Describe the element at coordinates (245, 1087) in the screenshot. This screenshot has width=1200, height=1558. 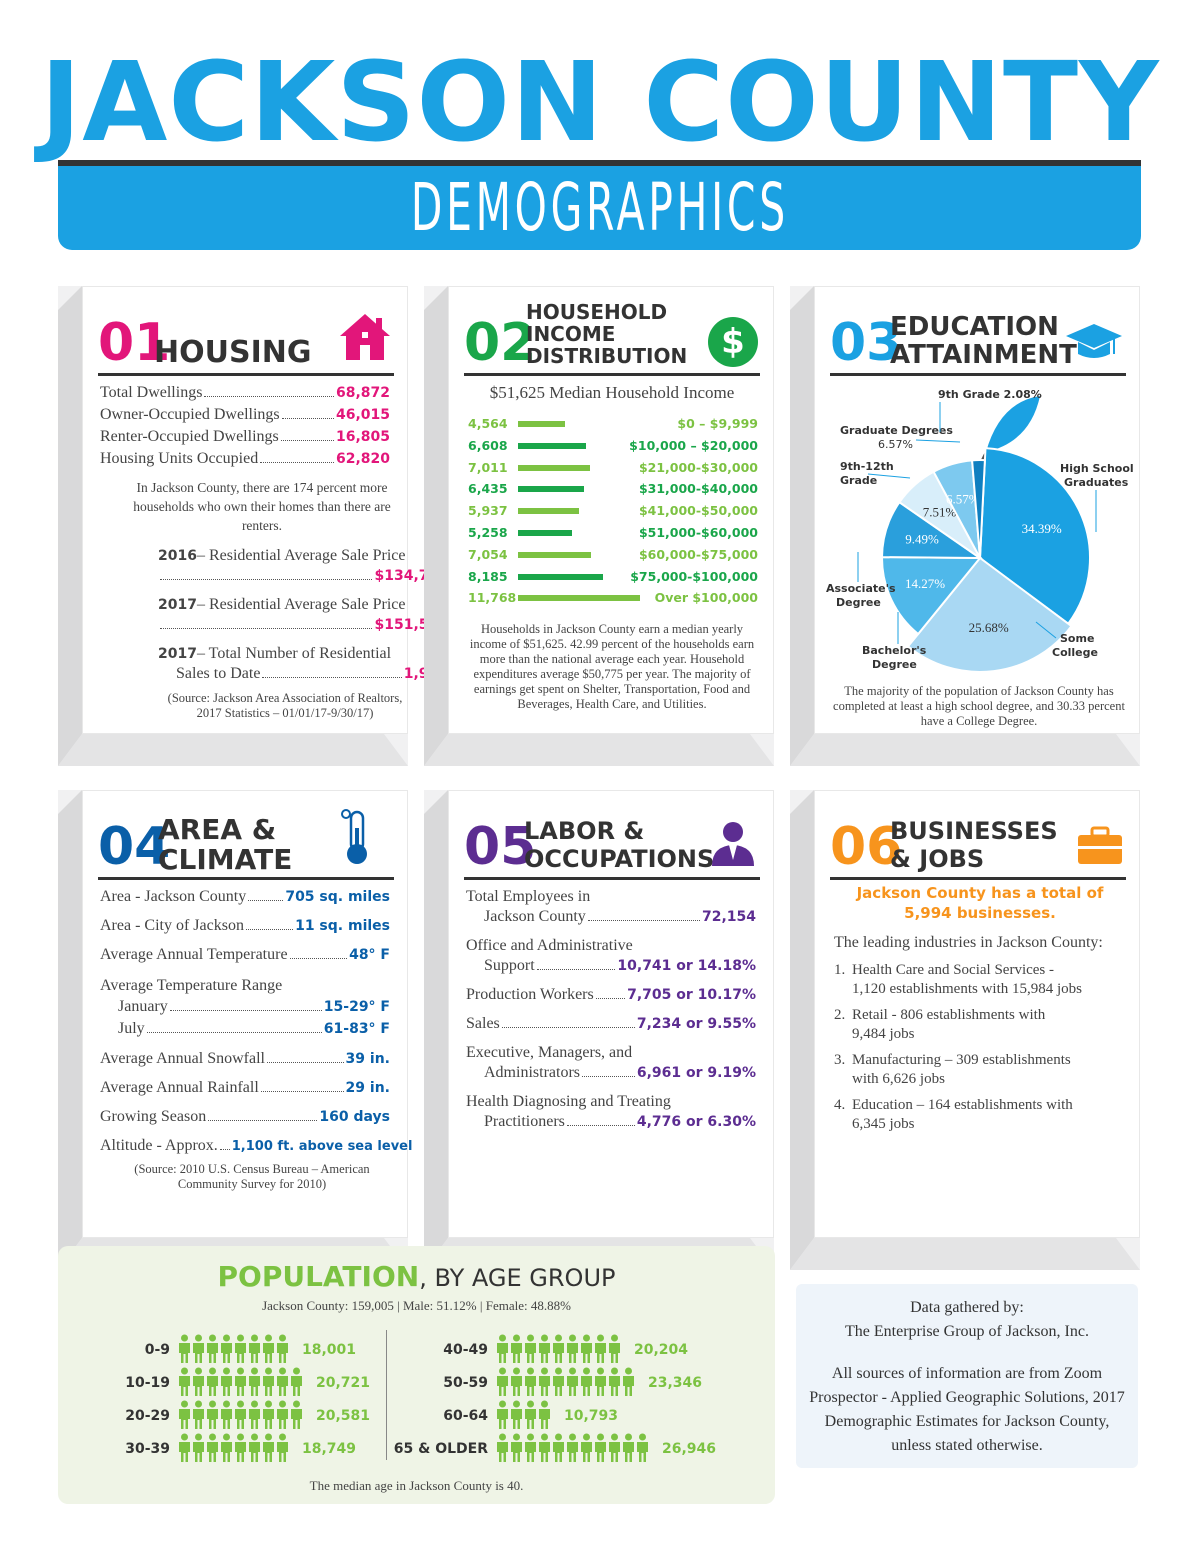
I see `rainfall-row: Average Annual Rainfall 29 in.` at that location.